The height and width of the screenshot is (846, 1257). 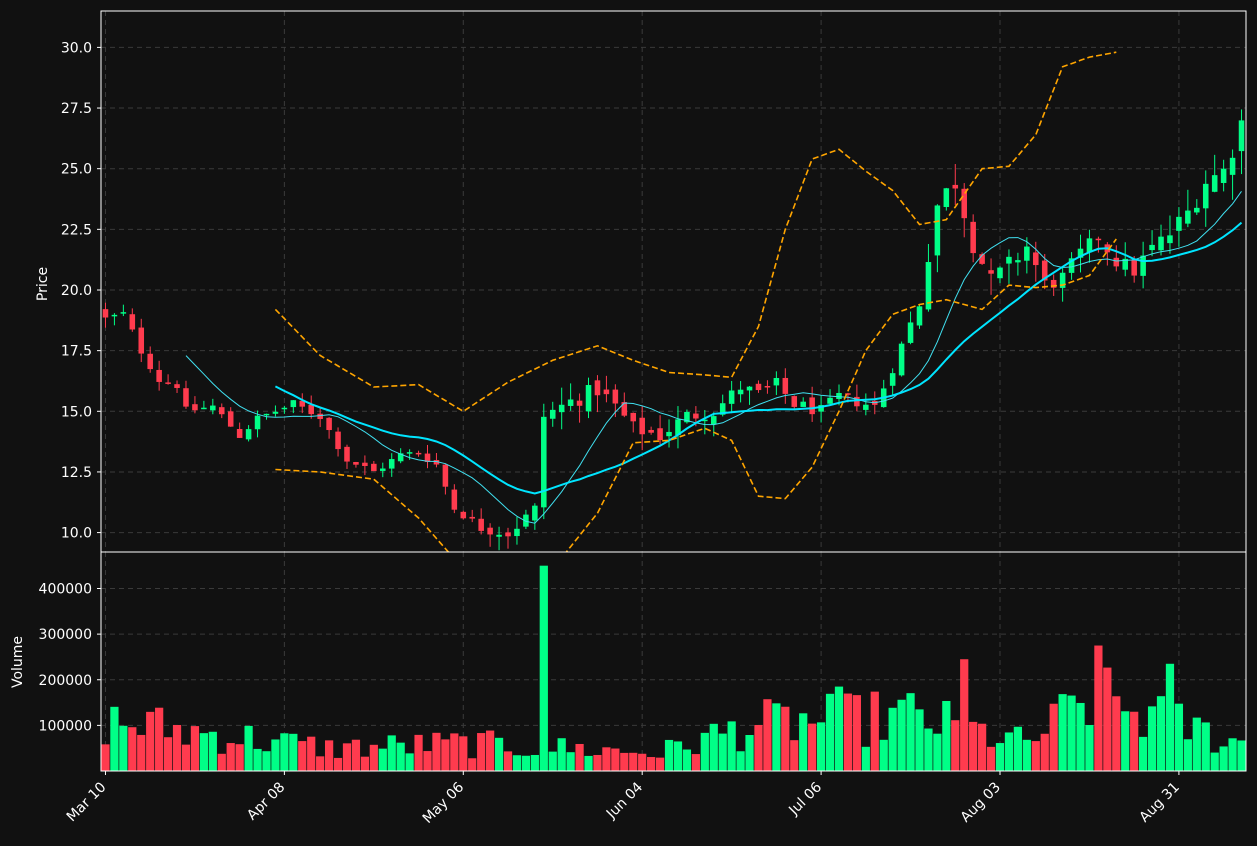 What do you see at coordinates (76, 291) in the screenshot?
I see `price-tick-label: 20.0` at bounding box center [76, 291].